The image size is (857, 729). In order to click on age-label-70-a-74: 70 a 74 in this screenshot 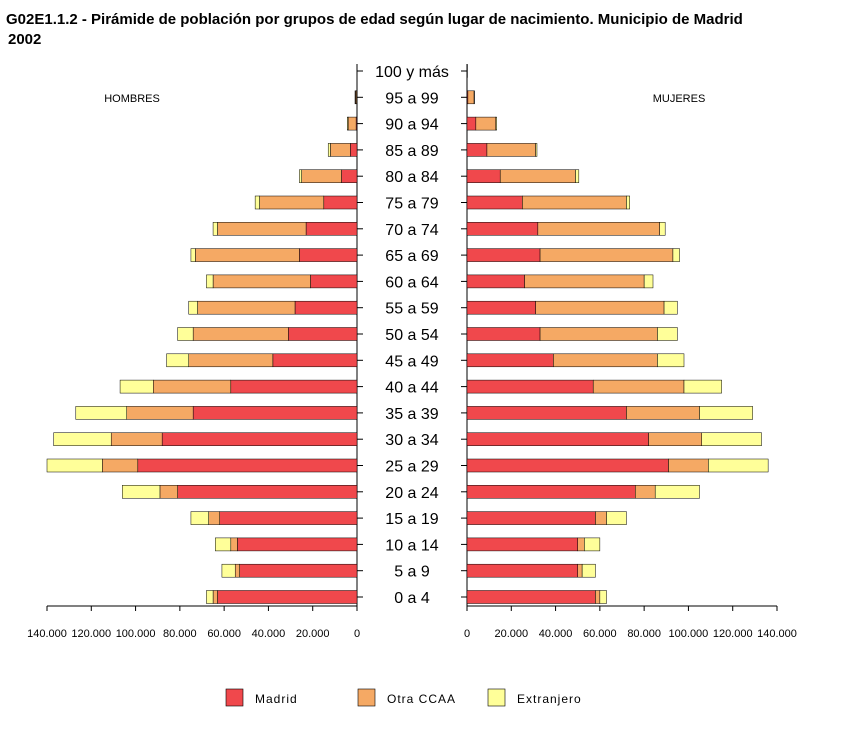, I will do `click(411, 230)`.